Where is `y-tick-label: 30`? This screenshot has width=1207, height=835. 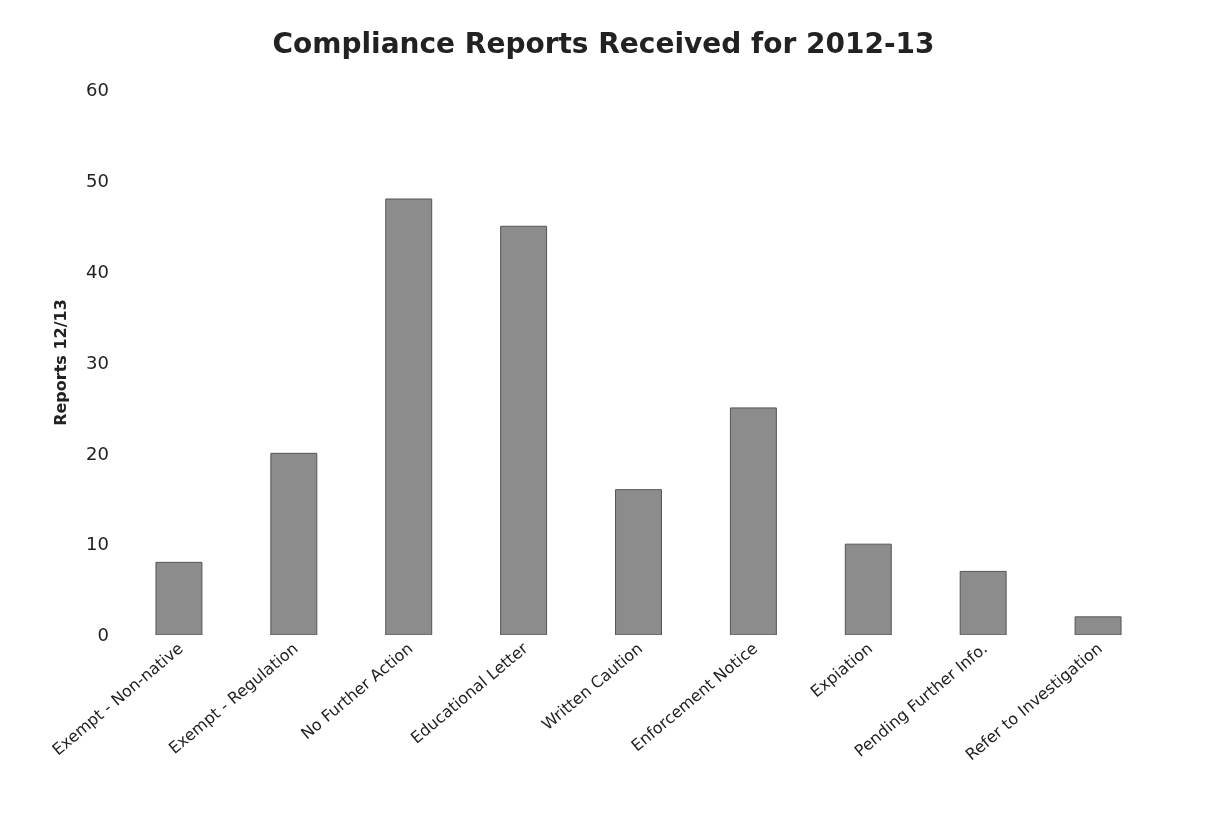 y-tick-label: 30 is located at coordinates (97, 362).